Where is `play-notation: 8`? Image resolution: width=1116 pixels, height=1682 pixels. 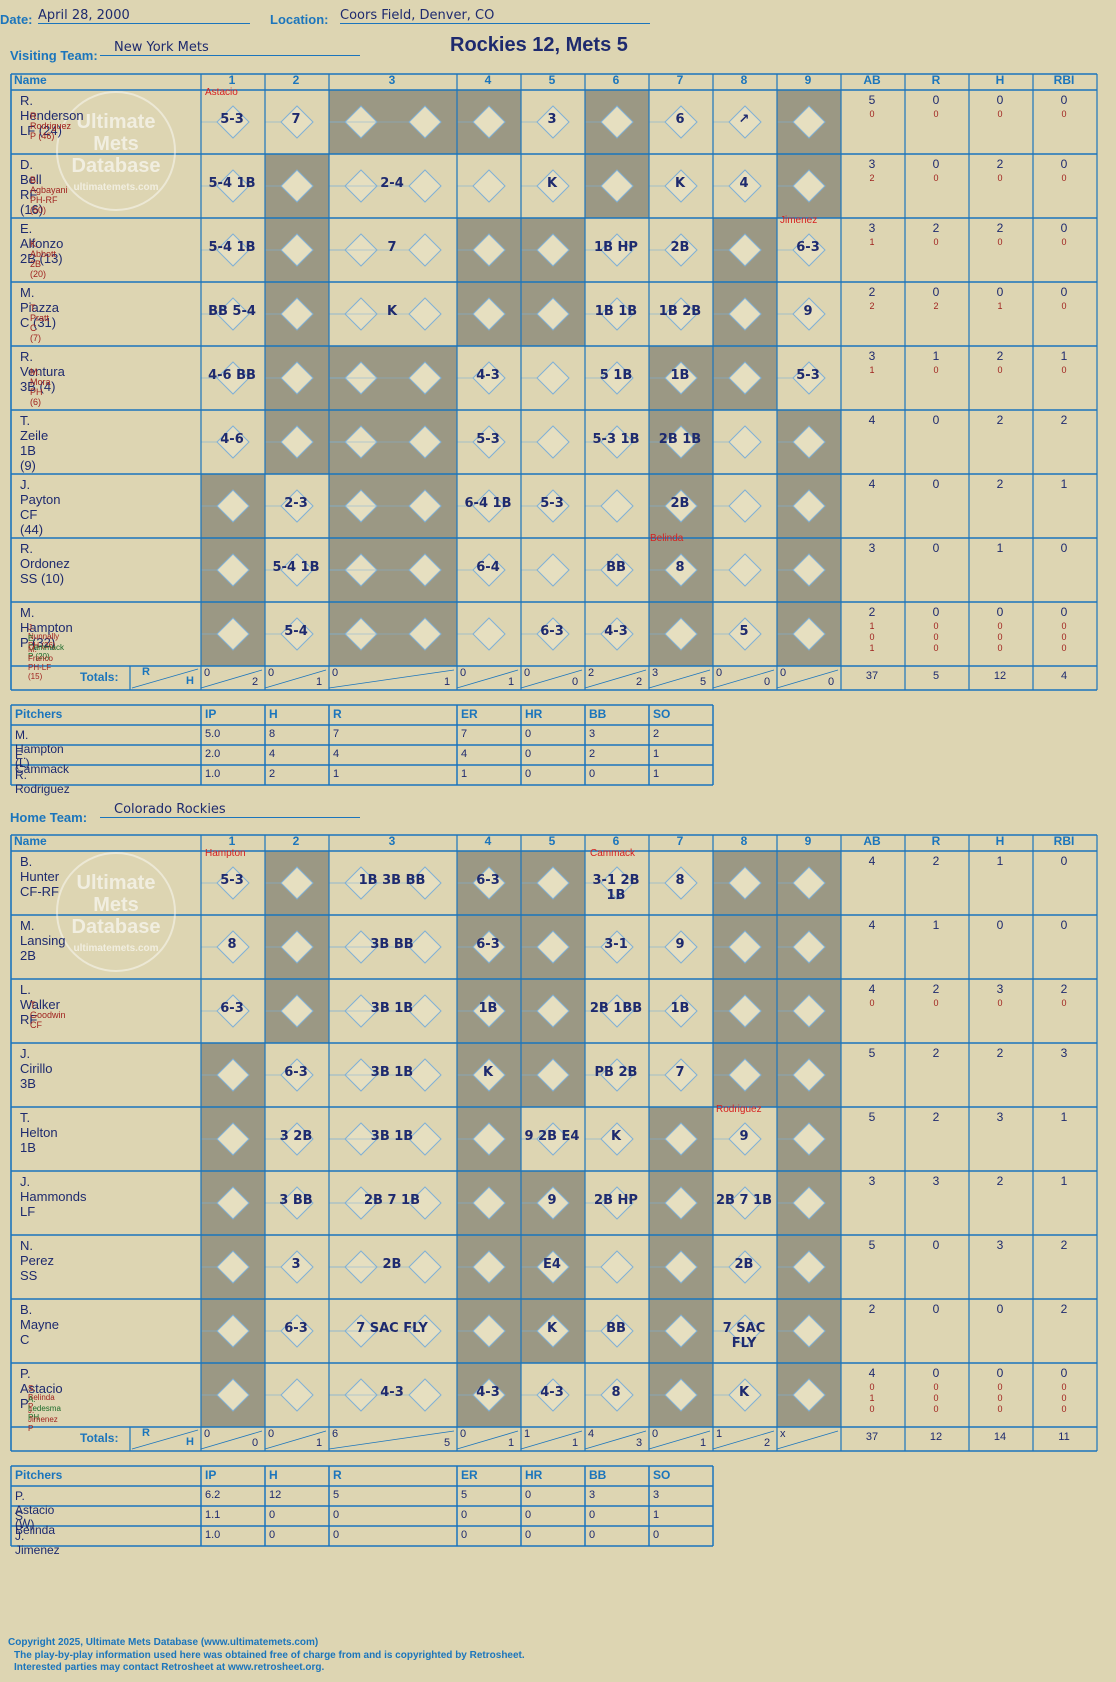 play-notation: 8 is located at coordinates (680, 567).